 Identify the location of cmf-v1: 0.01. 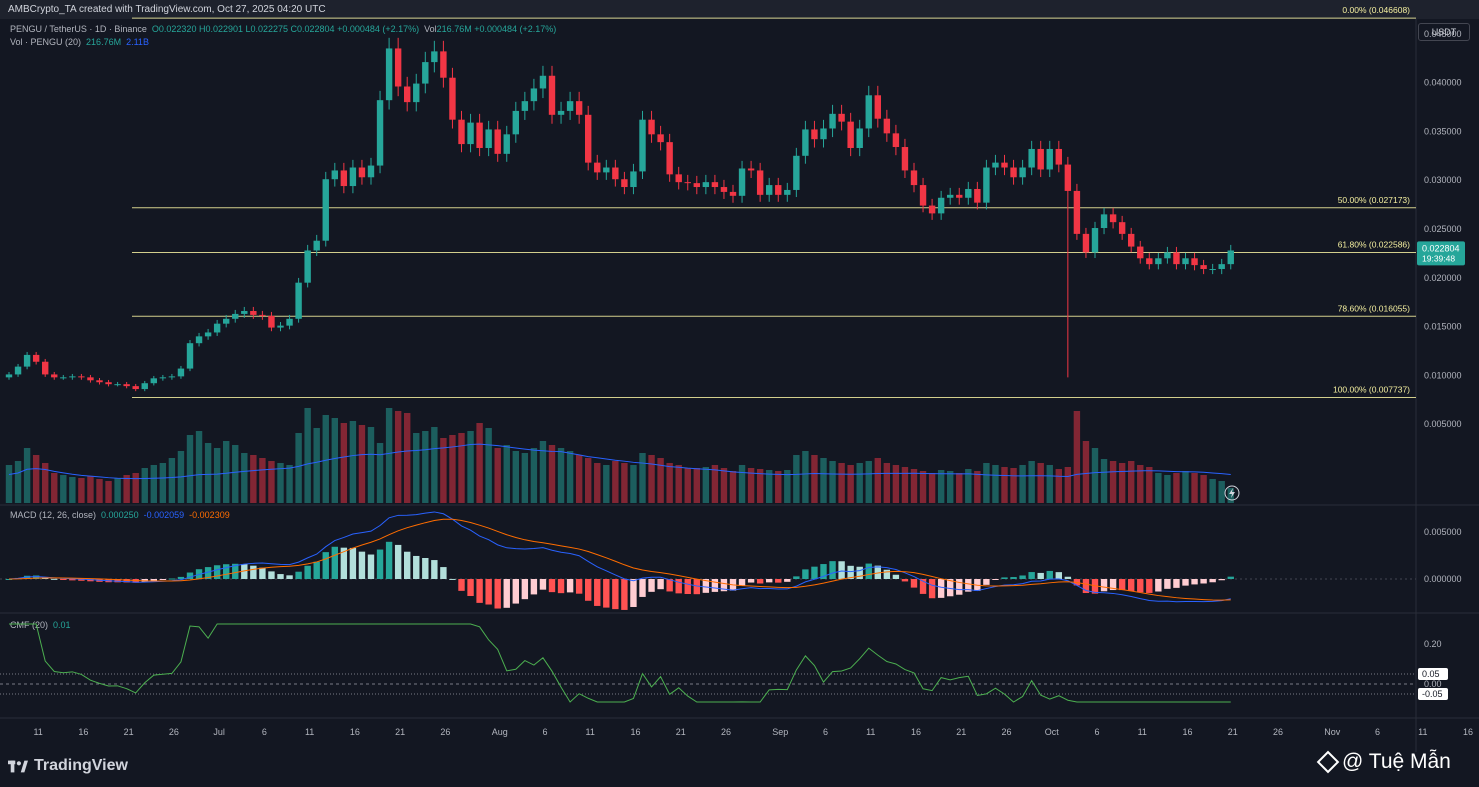
(62, 625).